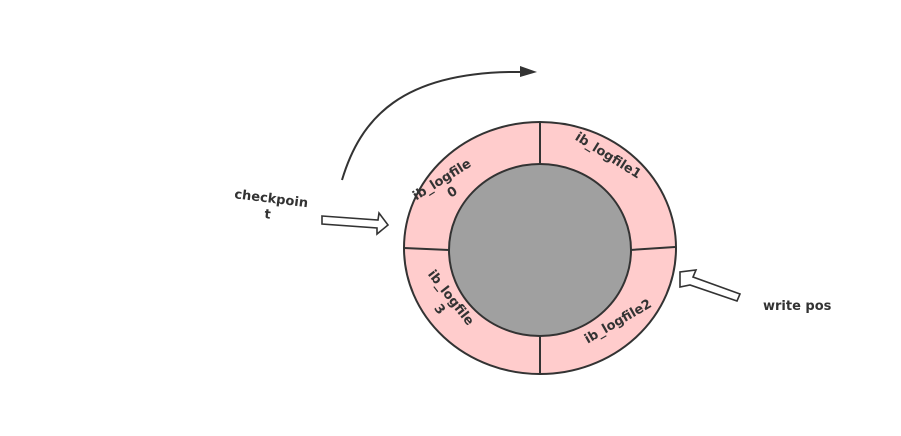 This screenshot has width=901, height=436. Describe the element at coordinates (355, 223) in the screenshot. I see `checkpoint-arrow-icon` at that location.